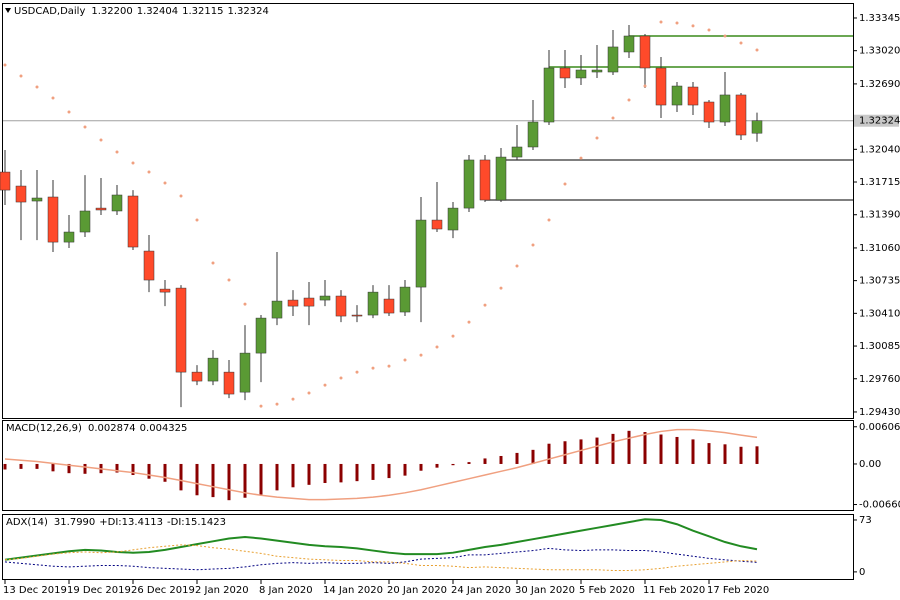 Image resolution: width=900 pixels, height=600 pixels. Describe the element at coordinates (879, 505) in the screenshot. I see `y-tick-label: -0.006609` at that location.